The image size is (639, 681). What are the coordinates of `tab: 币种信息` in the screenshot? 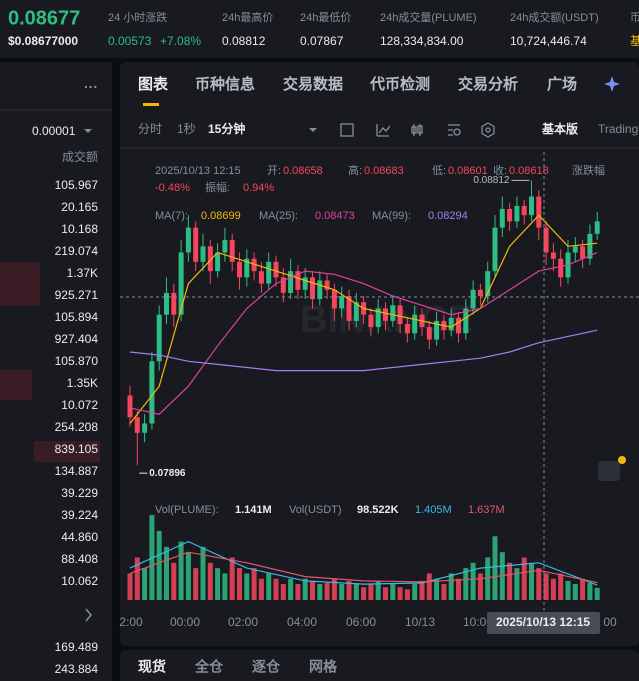 It's located at (225, 84).